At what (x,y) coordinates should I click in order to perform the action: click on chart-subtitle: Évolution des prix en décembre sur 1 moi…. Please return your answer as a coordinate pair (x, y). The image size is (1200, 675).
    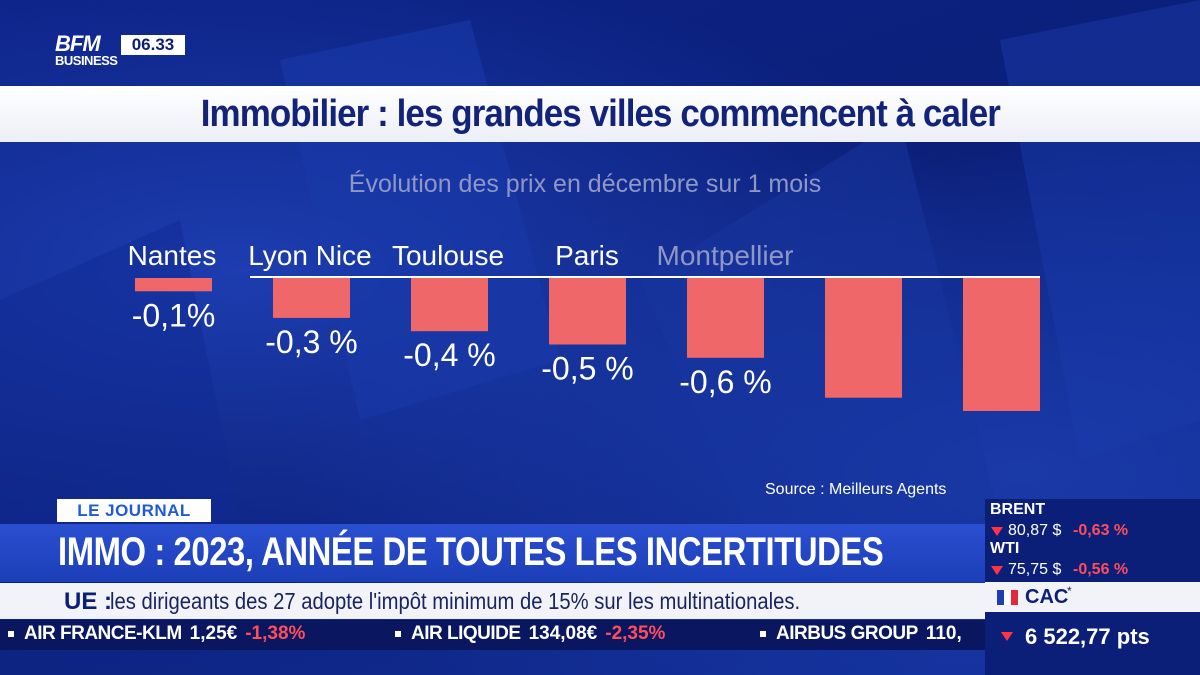
    Looking at the image, I should click on (585, 183).